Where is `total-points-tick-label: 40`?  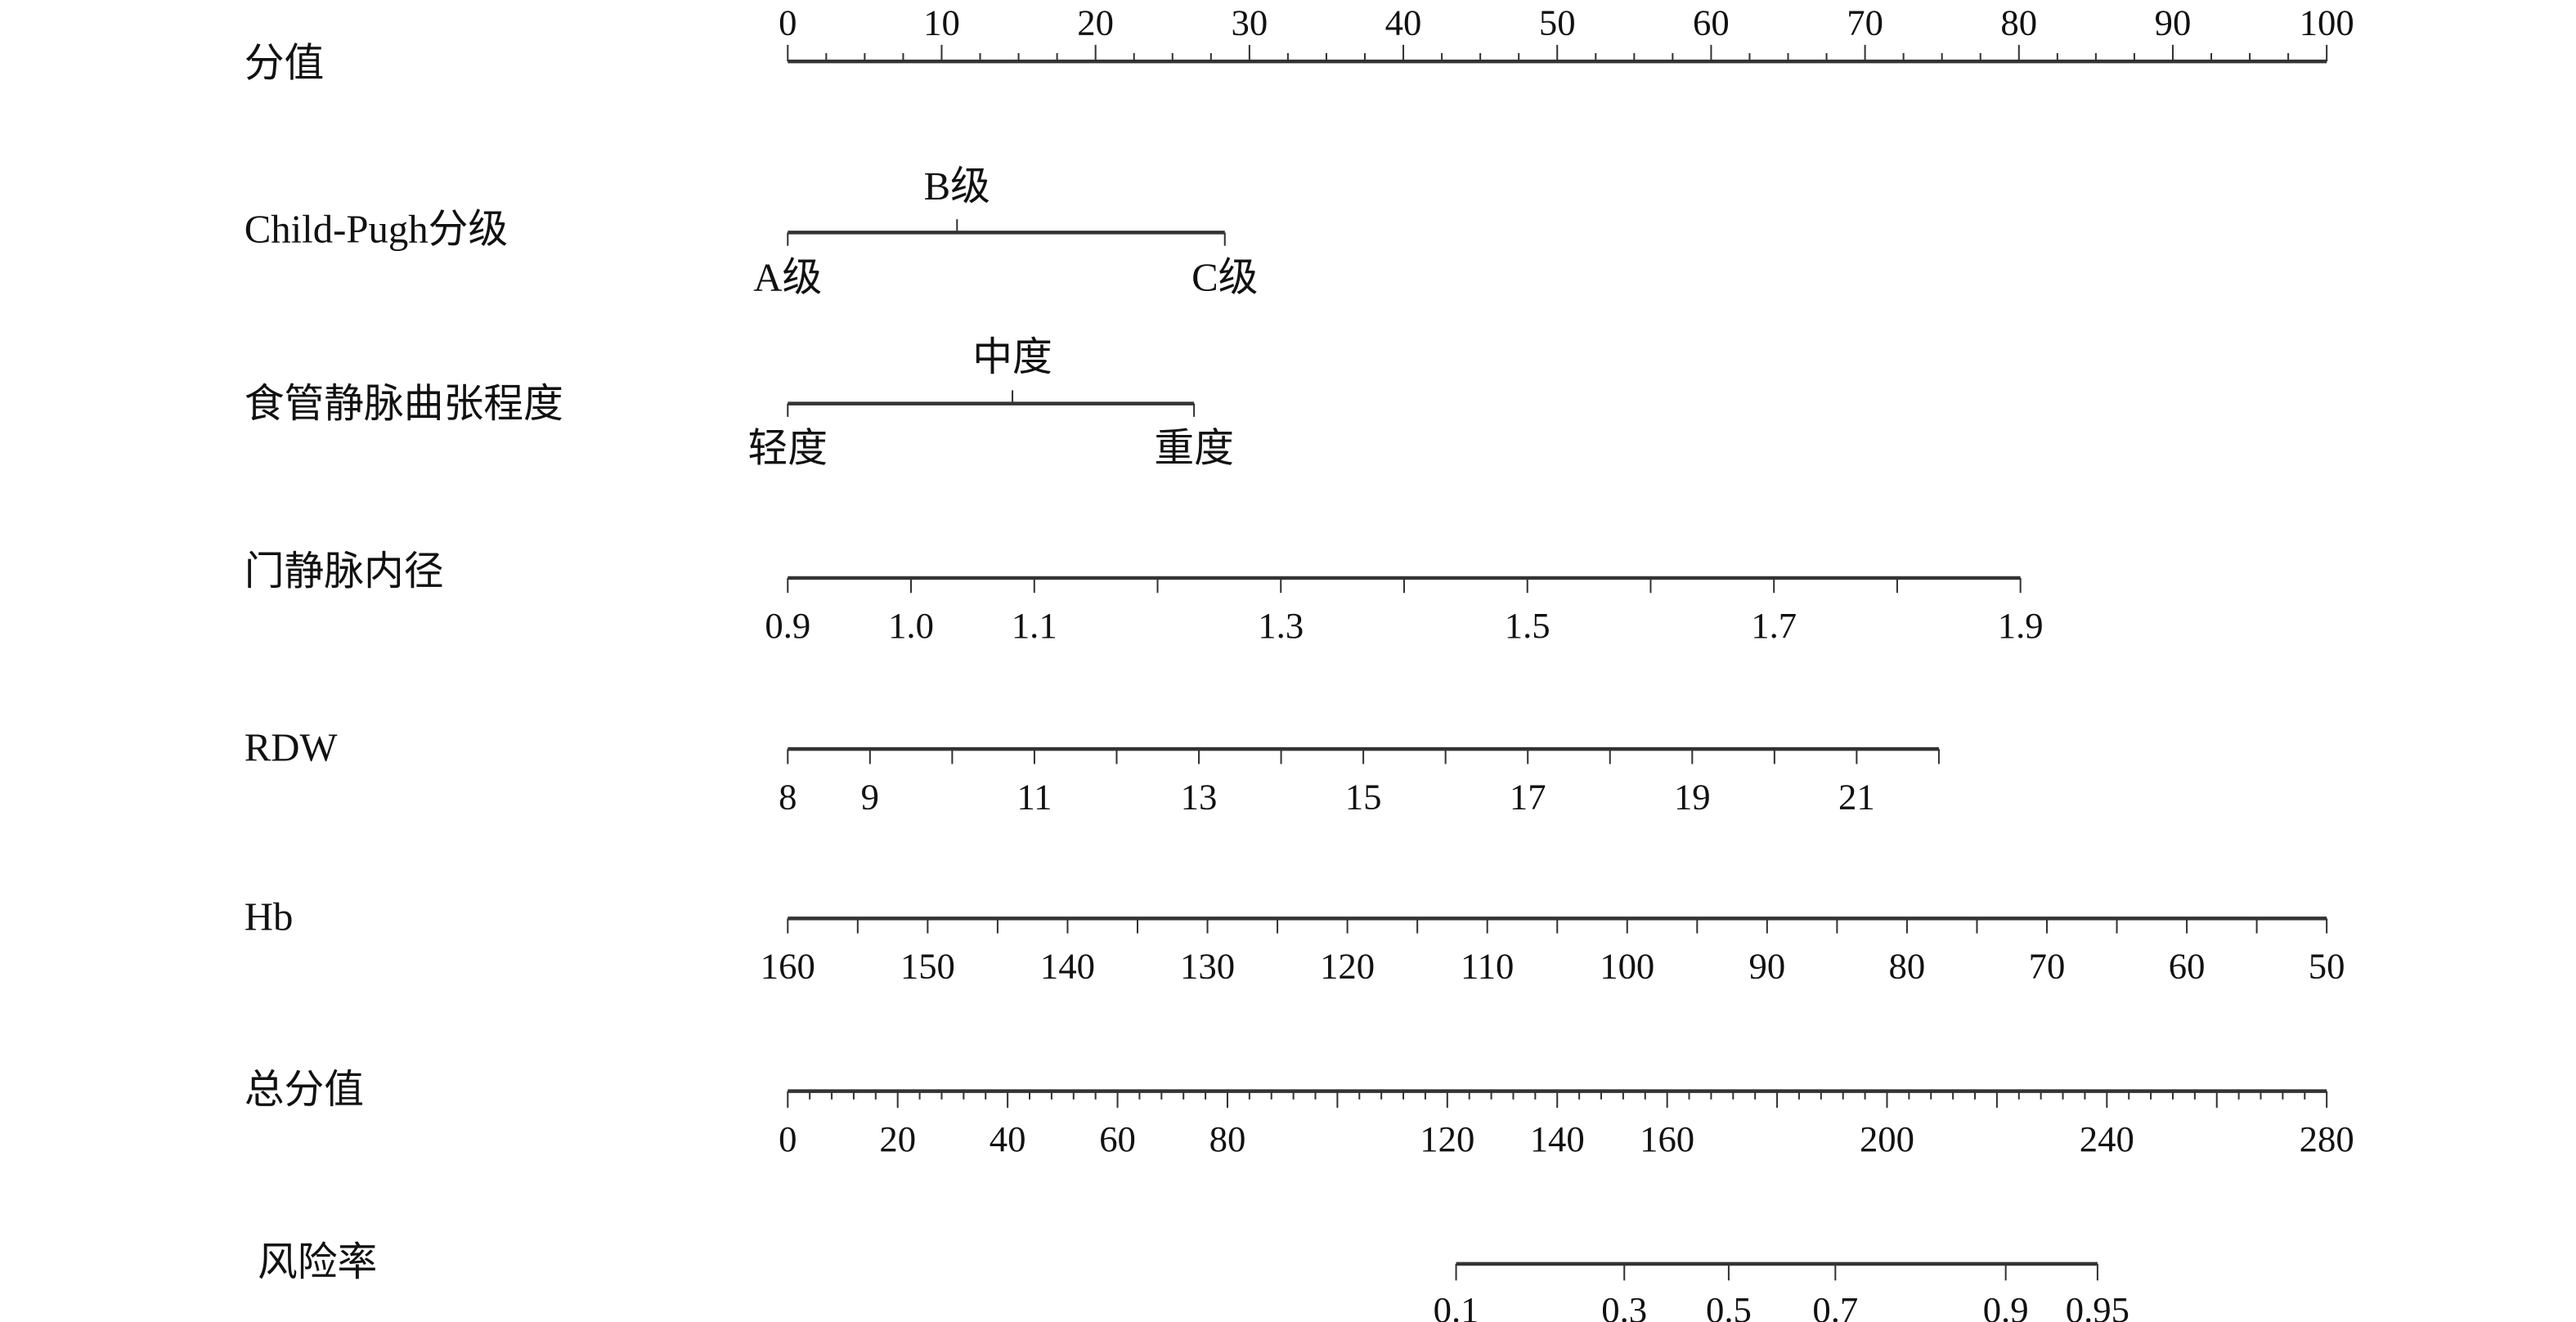 total-points-tick-label: 40 is located at coordinates (1008, 1138).